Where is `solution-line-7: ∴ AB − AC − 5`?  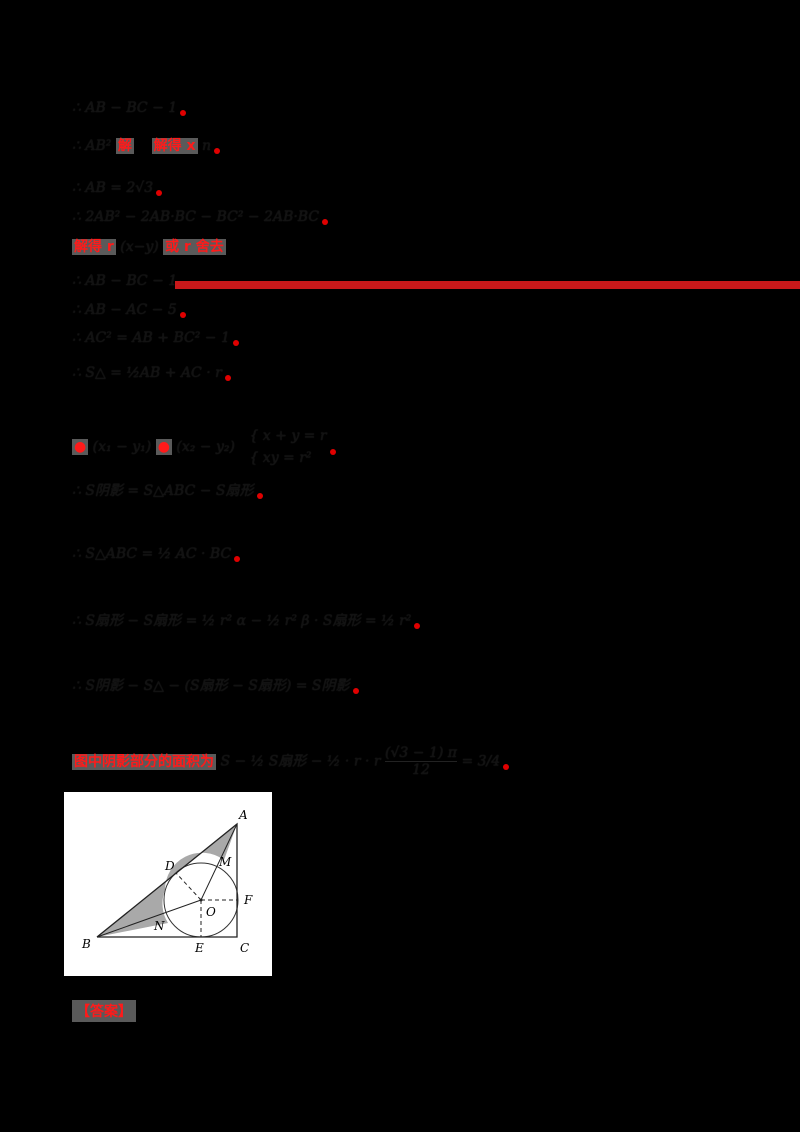
solution-line-7: ∴ AB − AC − 5 is located at coordinates (129, 310).